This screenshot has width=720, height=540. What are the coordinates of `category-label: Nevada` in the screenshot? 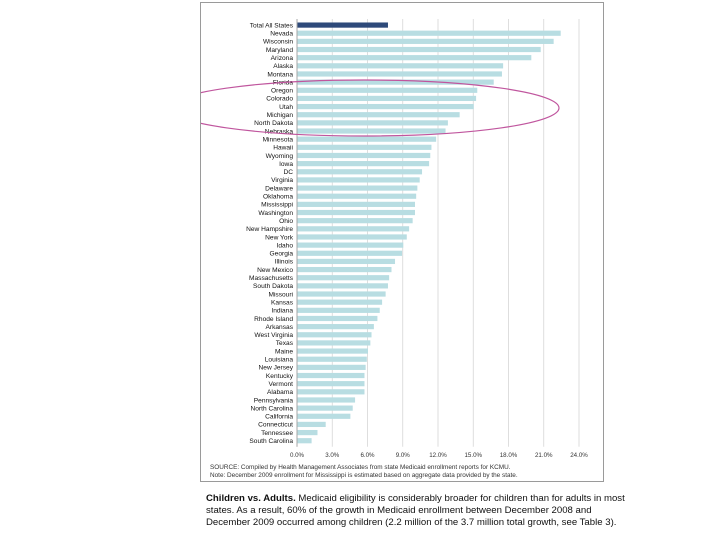 It's located at (281, 34).